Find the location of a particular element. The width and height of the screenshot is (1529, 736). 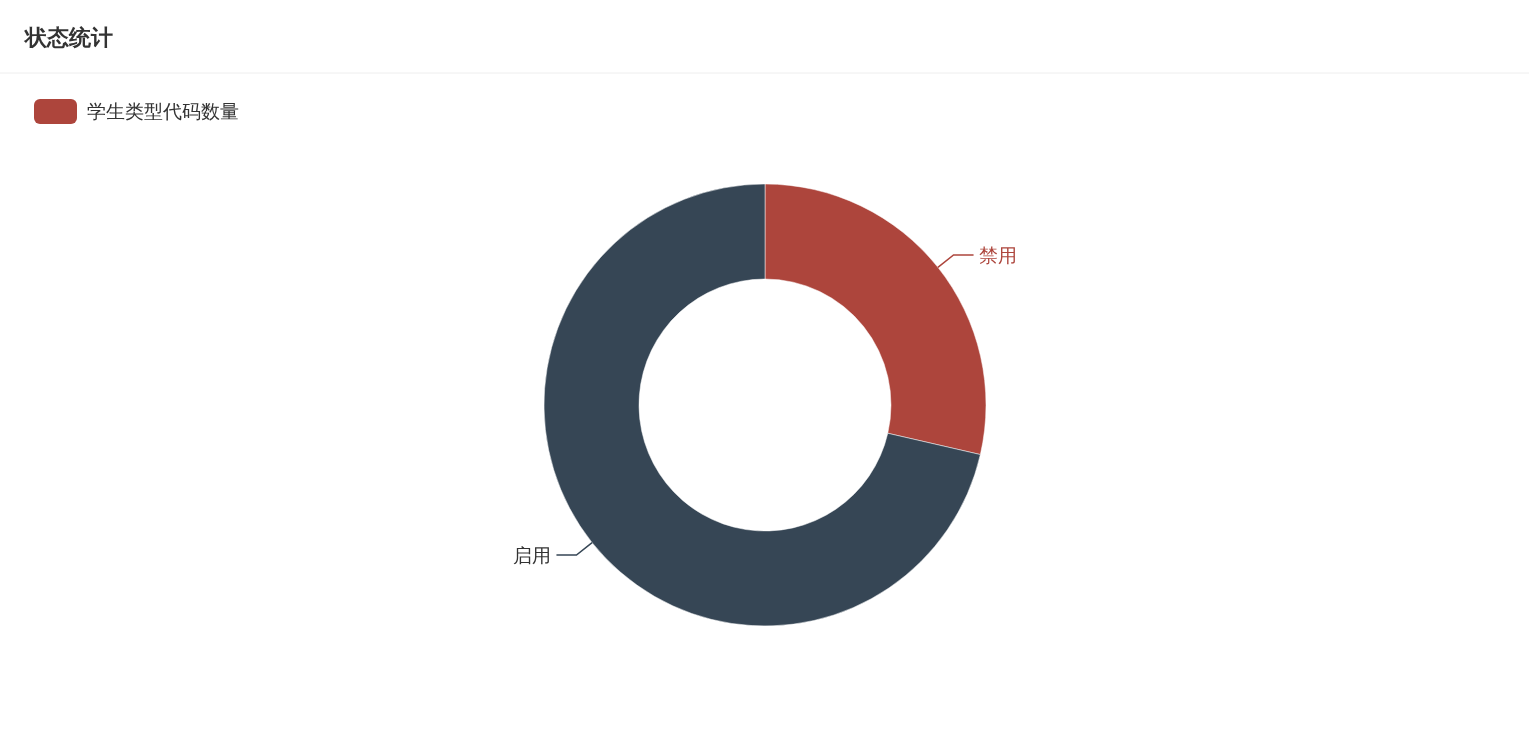

slice-label: 禁用 is located at coordinates (997, 255).